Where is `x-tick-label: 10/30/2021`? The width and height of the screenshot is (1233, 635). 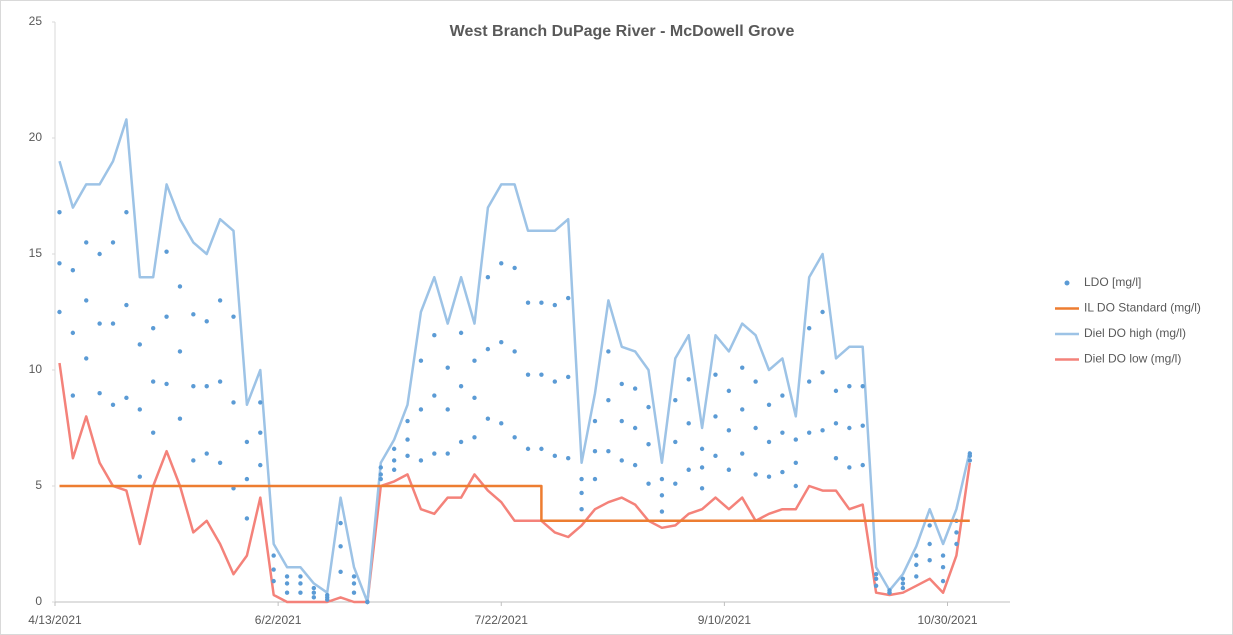
x-tick-label: 10/30/2021 is located at coordinates (947, 620).